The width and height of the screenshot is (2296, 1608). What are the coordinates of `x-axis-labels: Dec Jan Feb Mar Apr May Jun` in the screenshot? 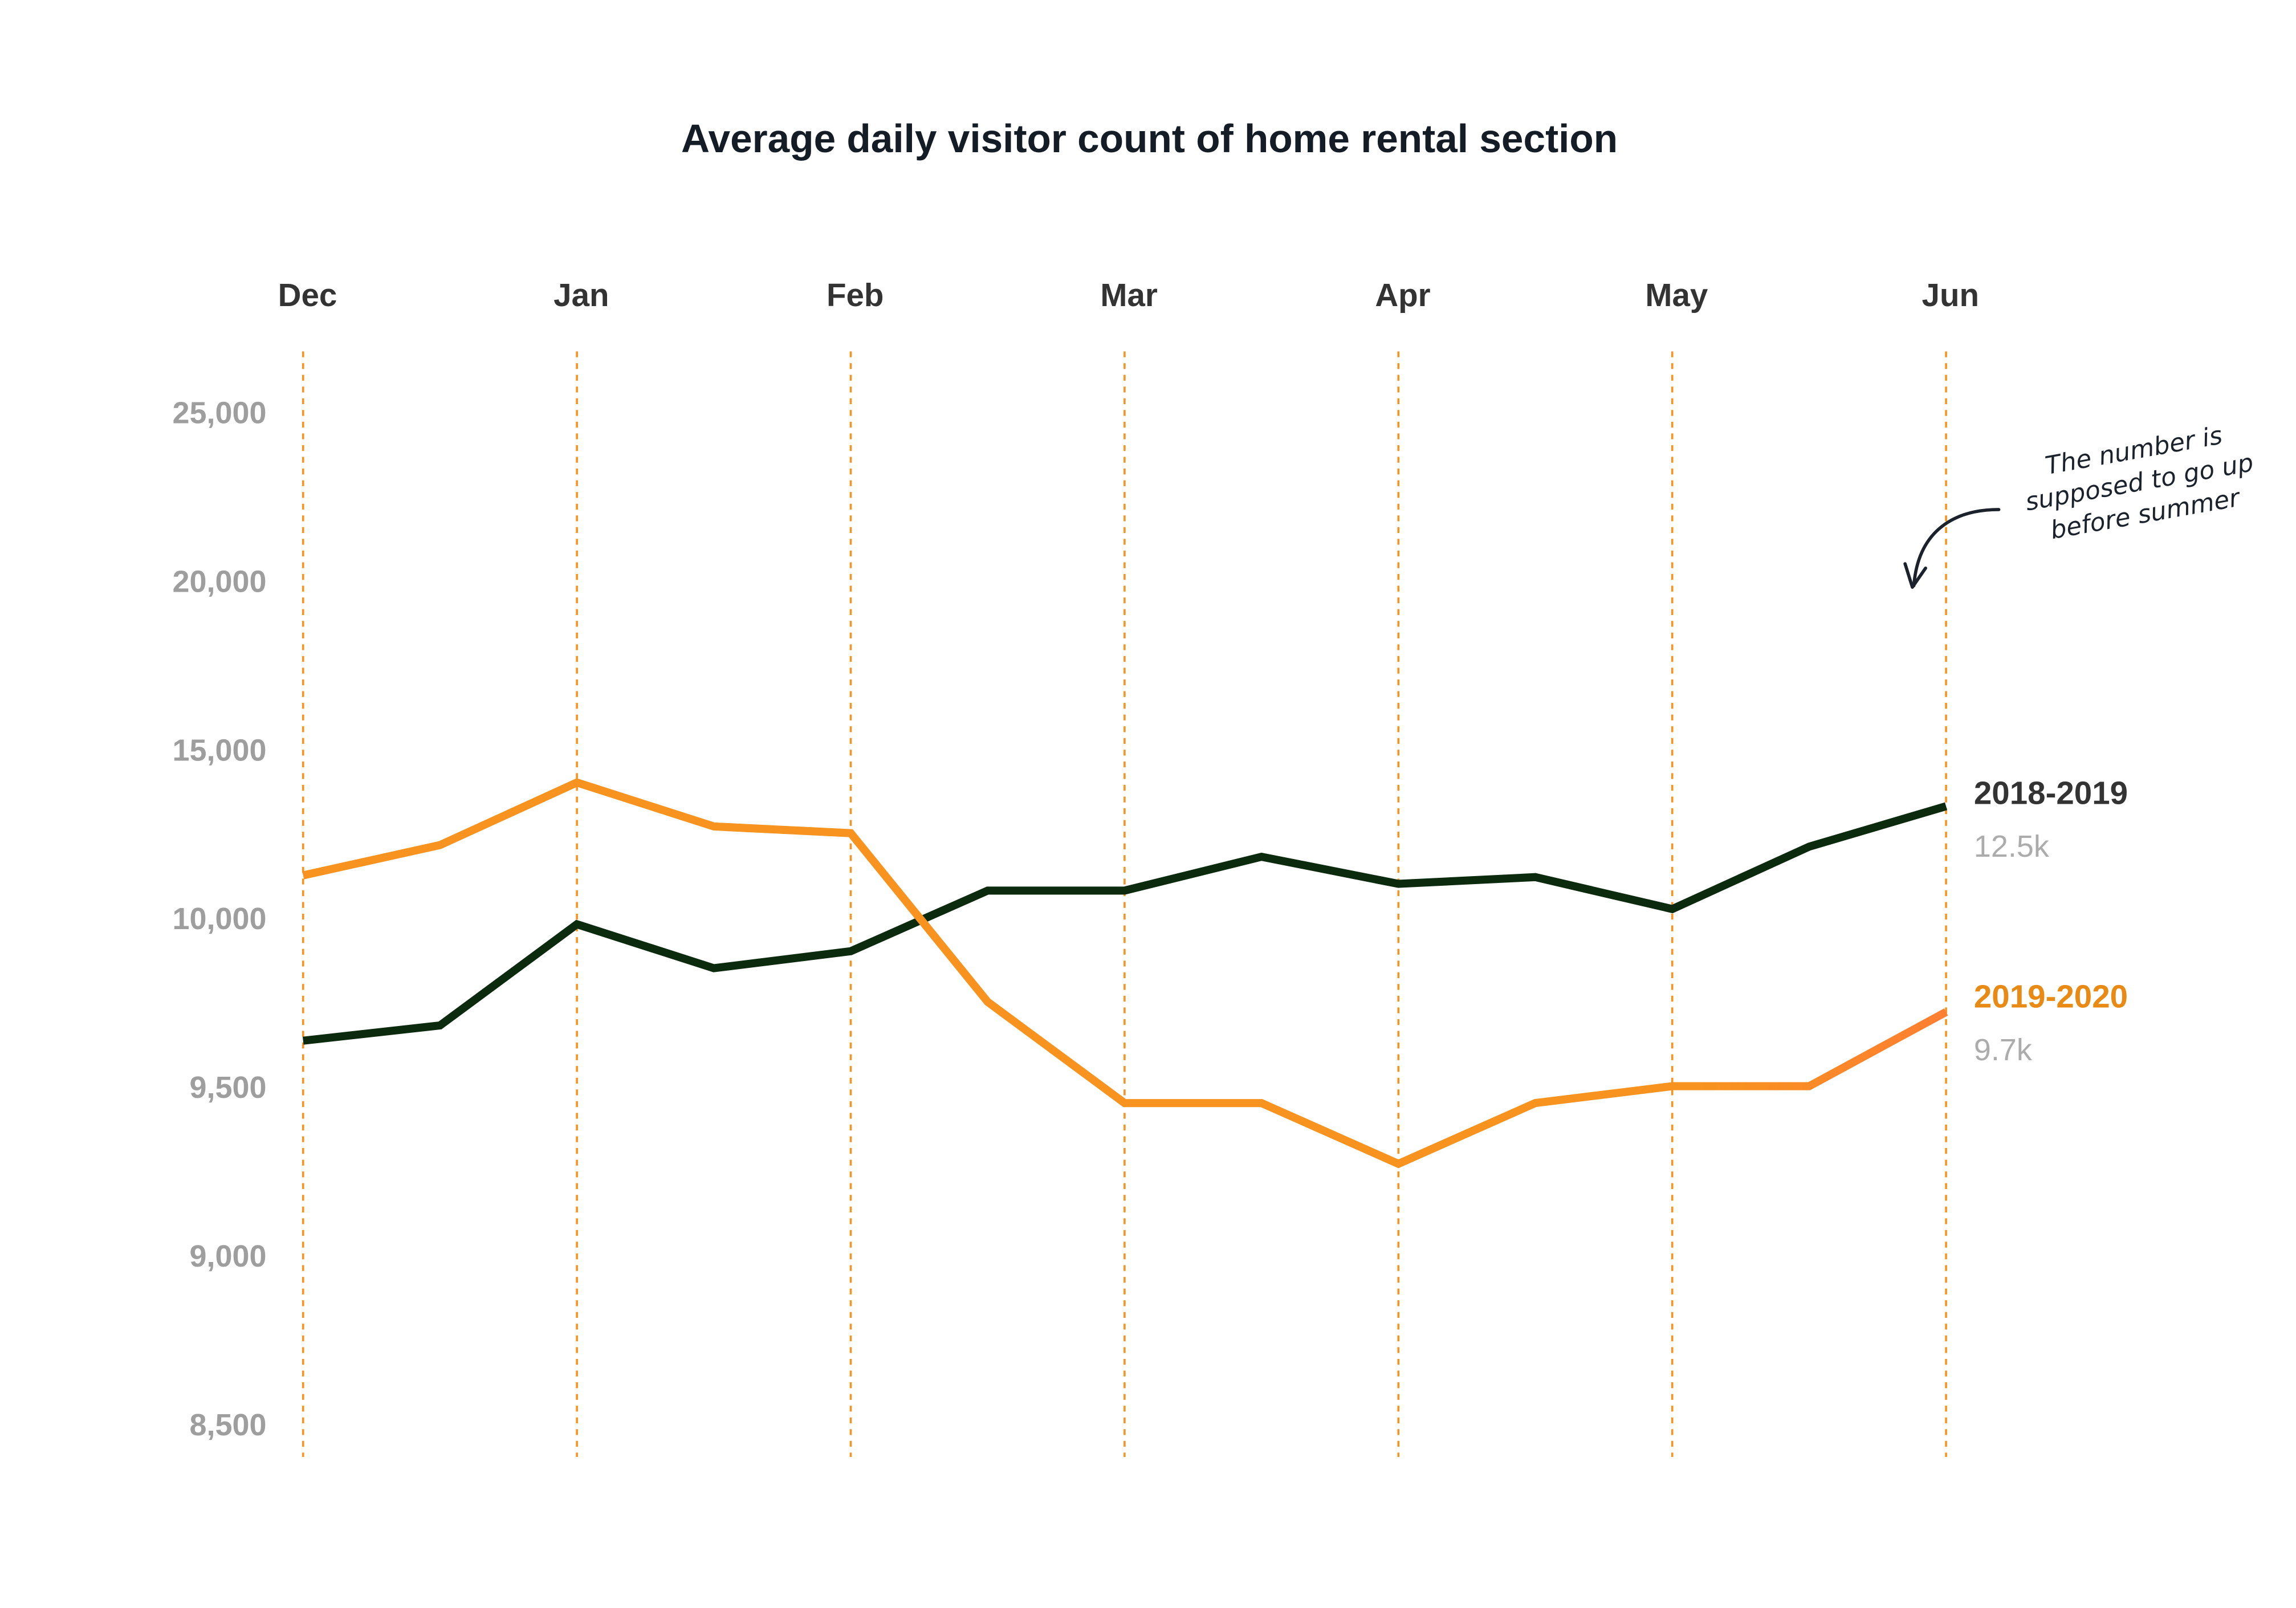 It's located at (1128, 295).